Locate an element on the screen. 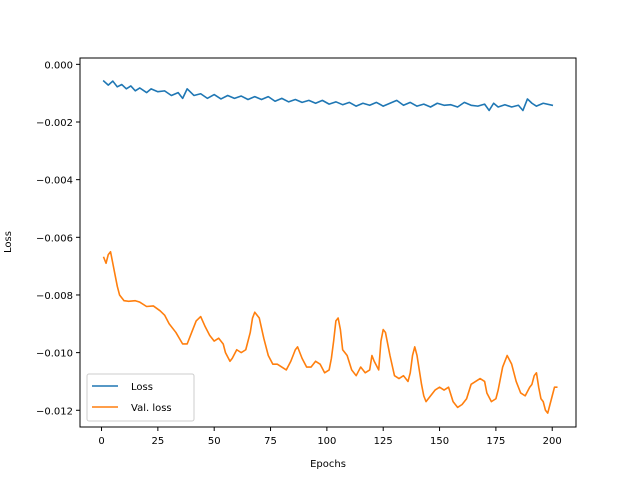 The width and height of the screenshot is (640, 480). legend-label-loss: Loss is located at coordinates (142, 387).